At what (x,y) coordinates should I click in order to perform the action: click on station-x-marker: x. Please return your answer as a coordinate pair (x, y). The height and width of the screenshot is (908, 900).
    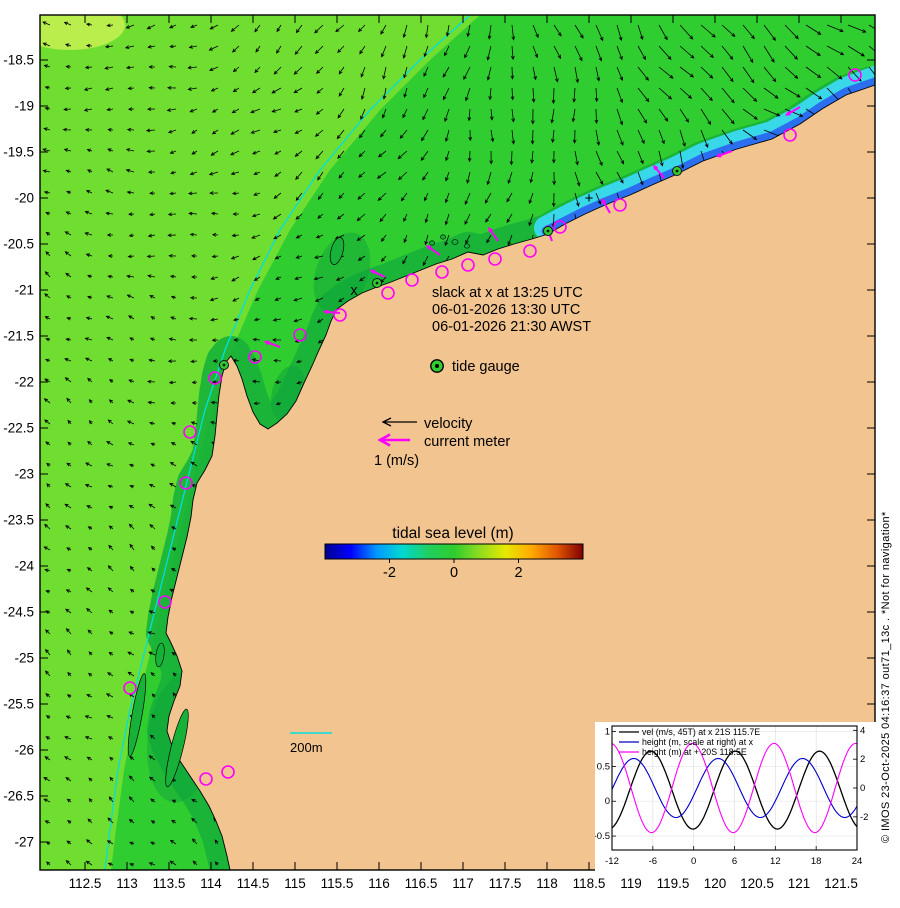
    Looking at the image, I should click on (354, 291).